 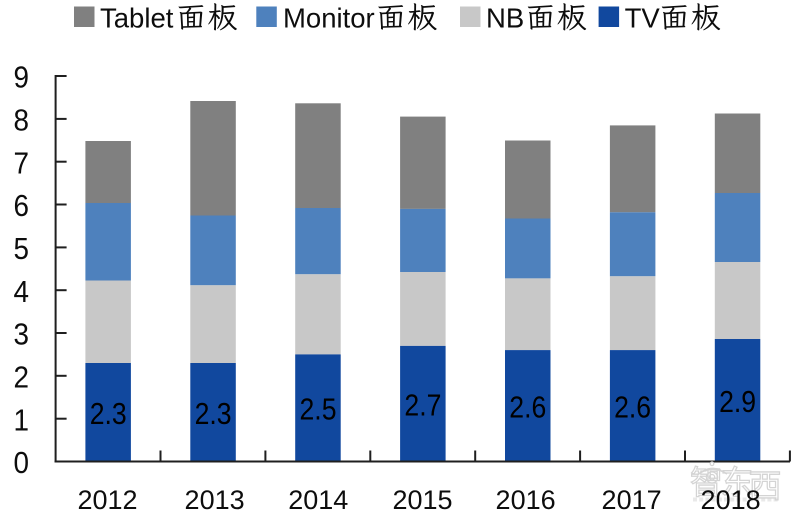 What do you see at coordinates (505, 18) in the screenshot?
I see `svg-text: NB` at bounding box center [505, 18].